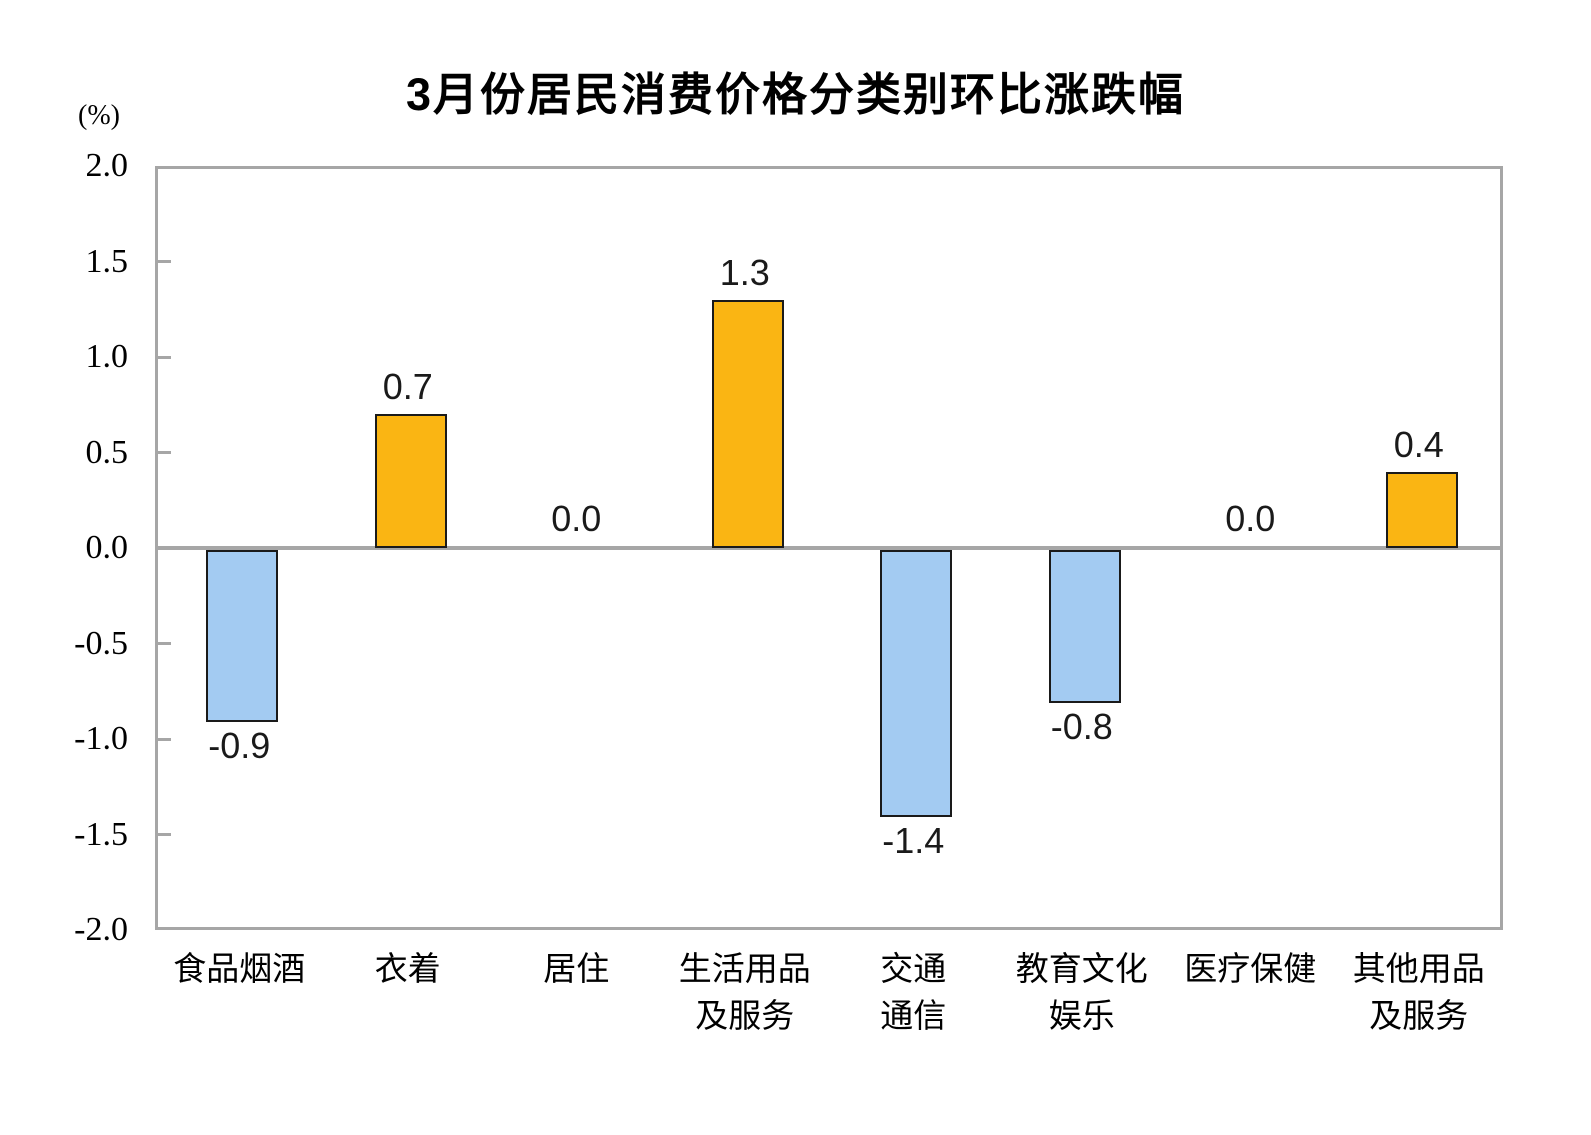 This screenshot has width=1591, height=1135. What do you see at coordinates (107, 261) in the screenshot?
I see `y-axis-tick-label: 1.5` at bounding box center [107, 261].